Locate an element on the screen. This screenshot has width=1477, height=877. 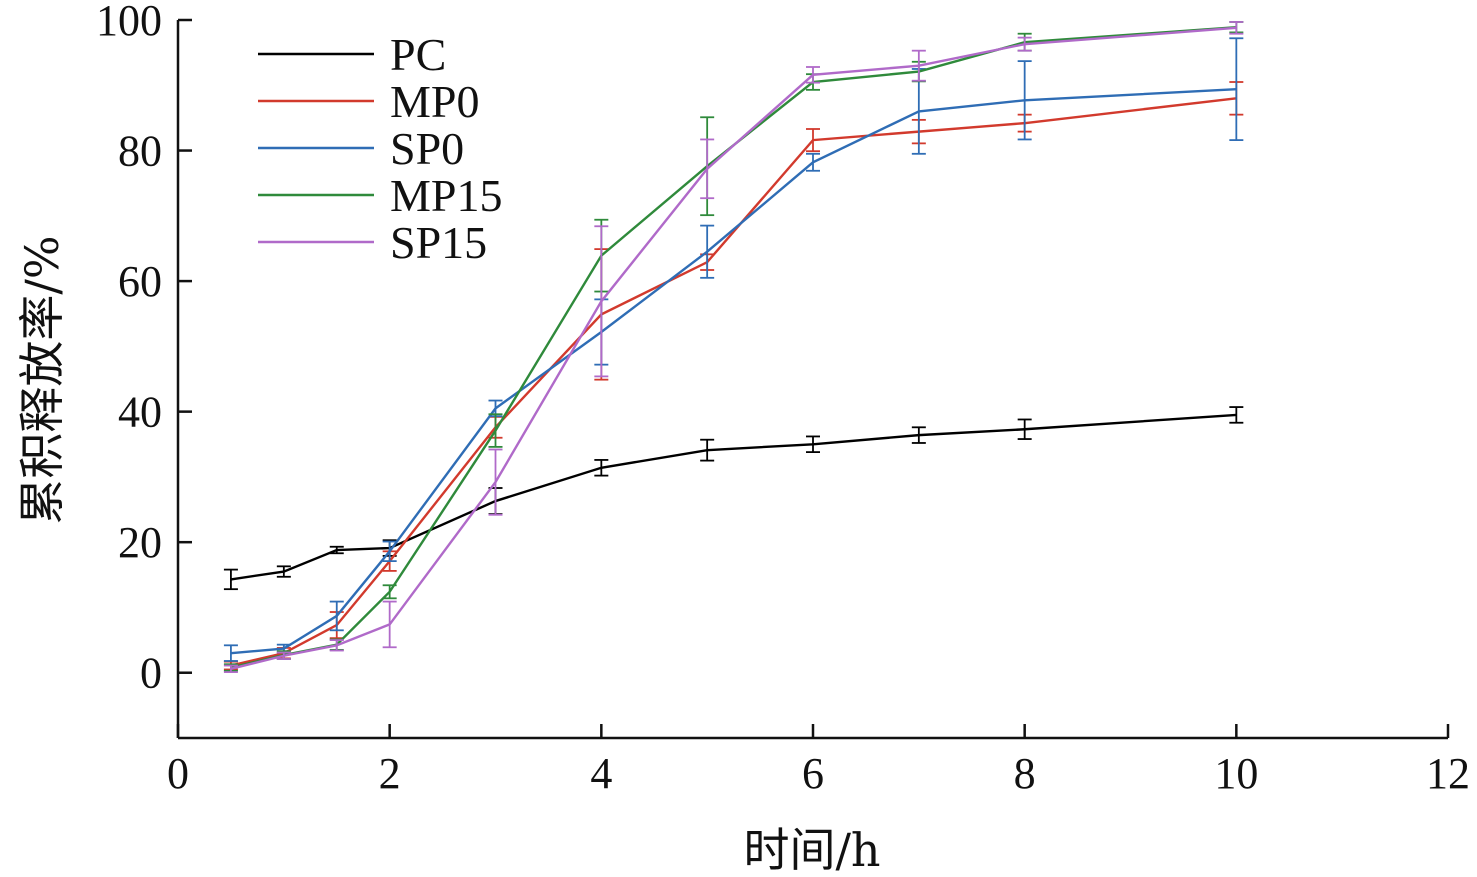
legend-label: SP15 is located at coordinates (438, 242).